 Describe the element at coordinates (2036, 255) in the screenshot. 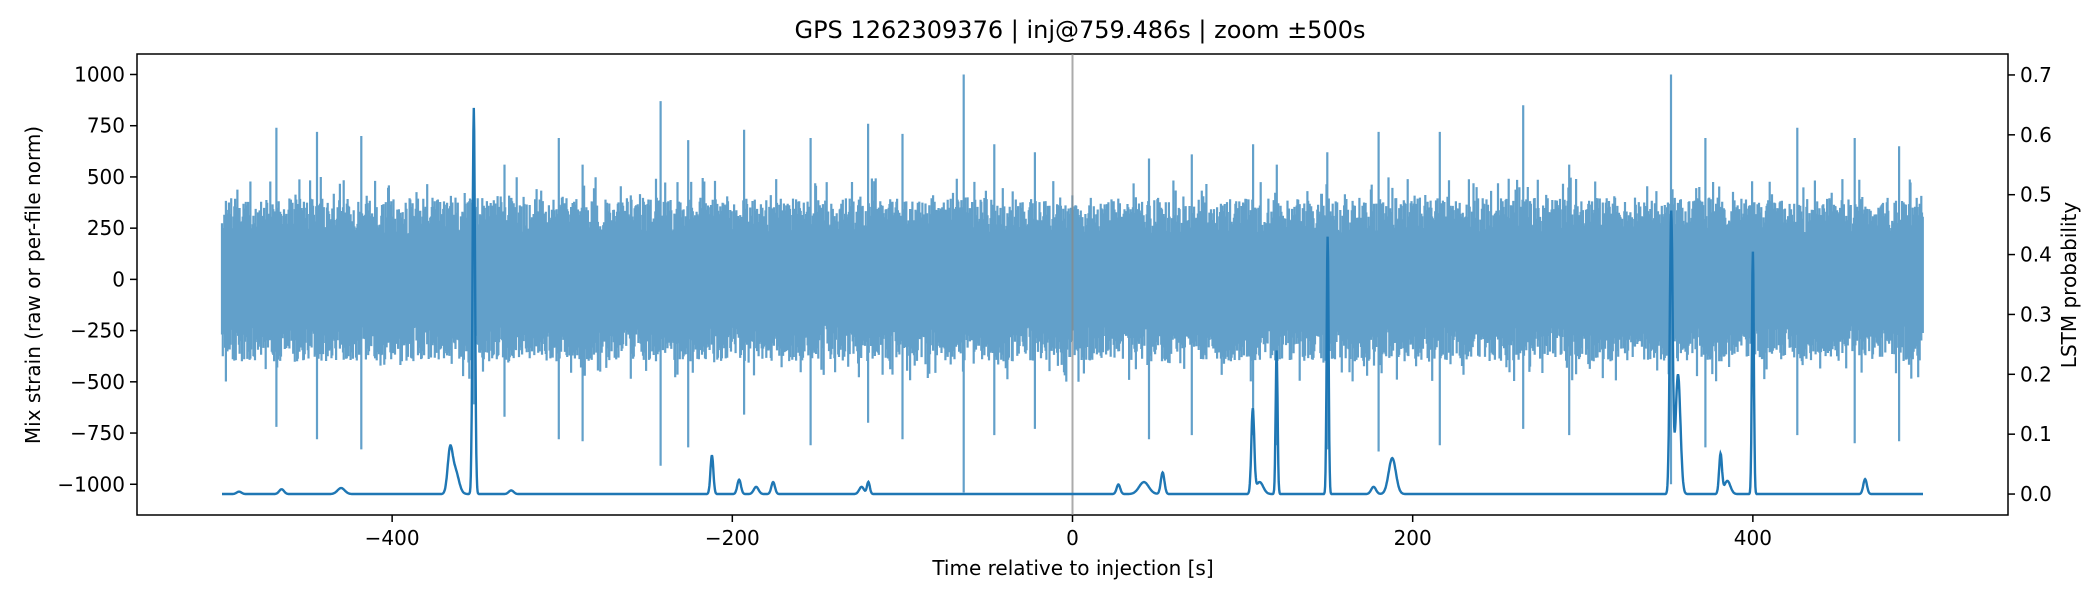

I see `y-right-tick-label: 0.4` at that location.